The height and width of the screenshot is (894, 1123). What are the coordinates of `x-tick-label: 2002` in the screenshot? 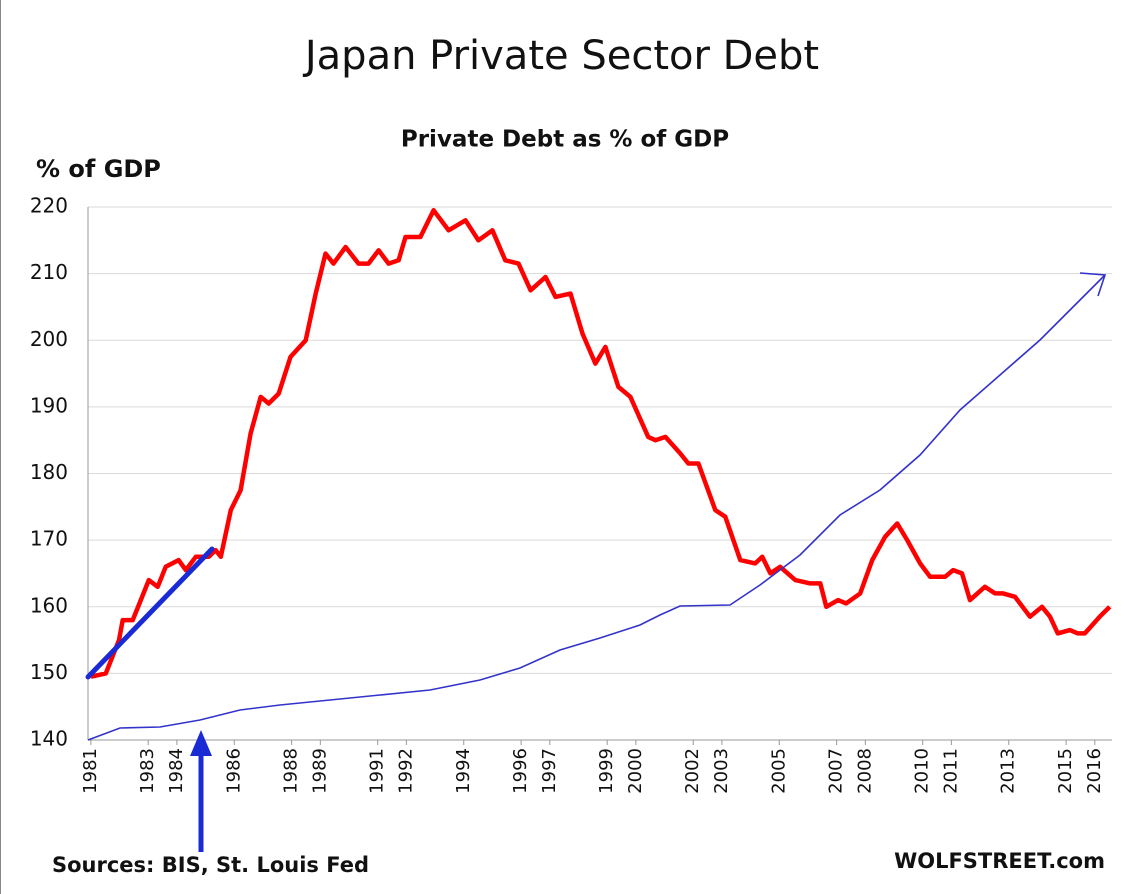 It's located at (692, 771).